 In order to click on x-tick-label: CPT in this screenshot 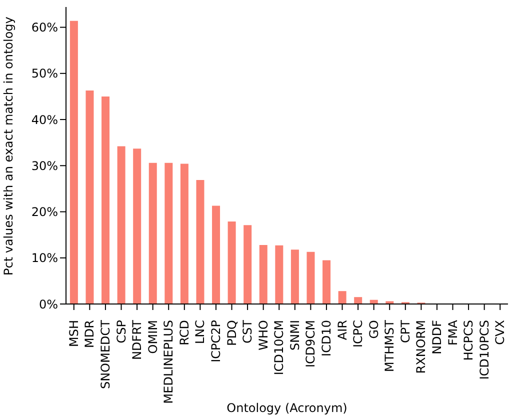, I will do `click(405, 331)`.